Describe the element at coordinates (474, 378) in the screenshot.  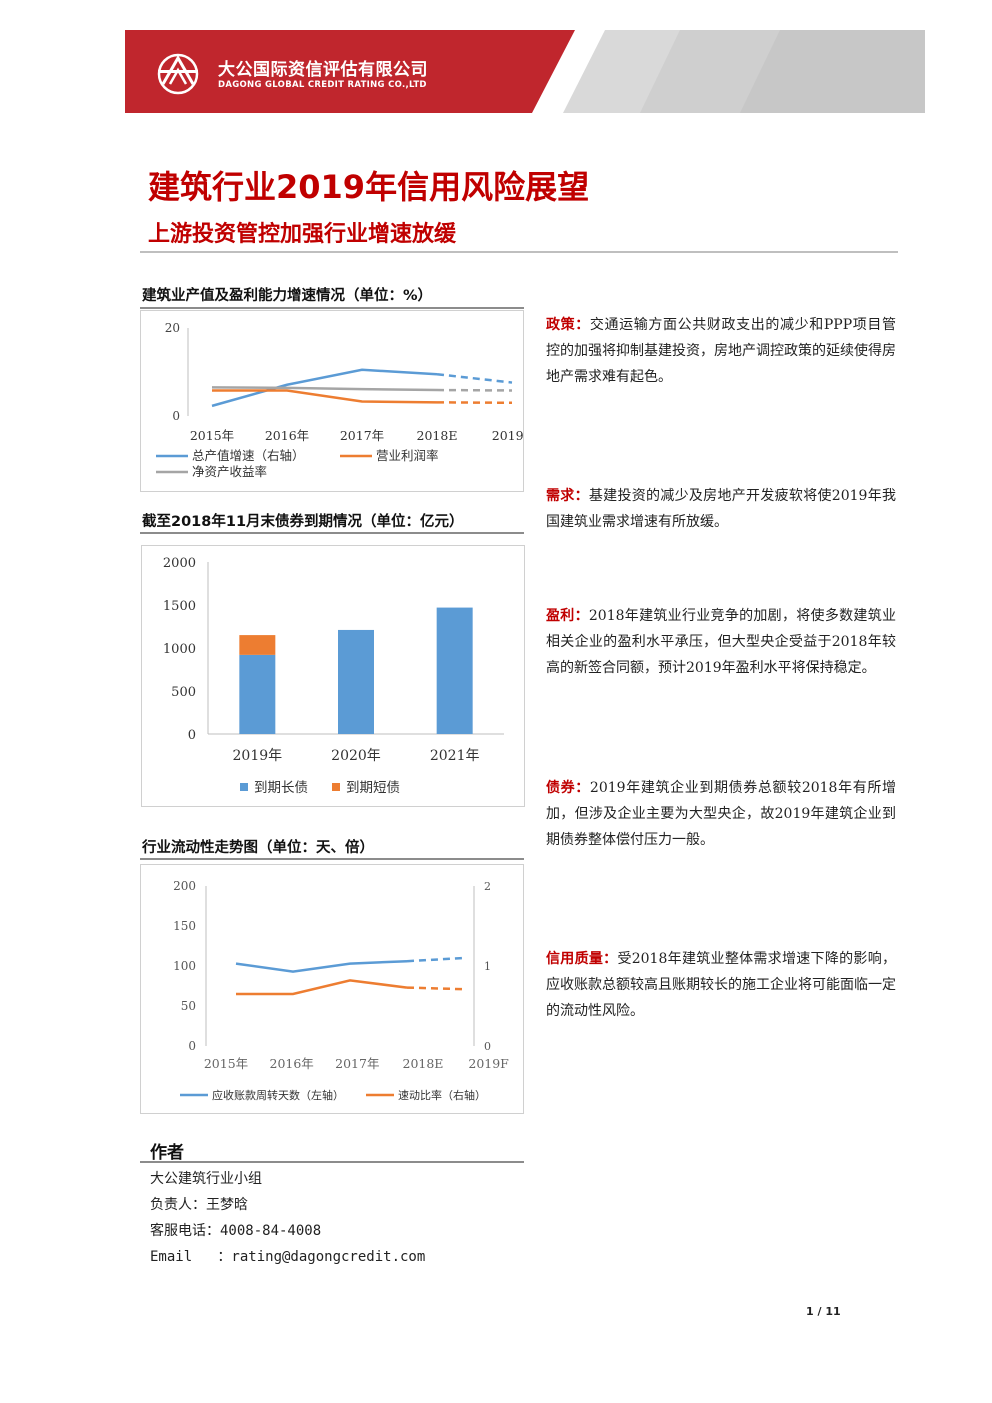
I see `chart1-series-forecast` at that location.